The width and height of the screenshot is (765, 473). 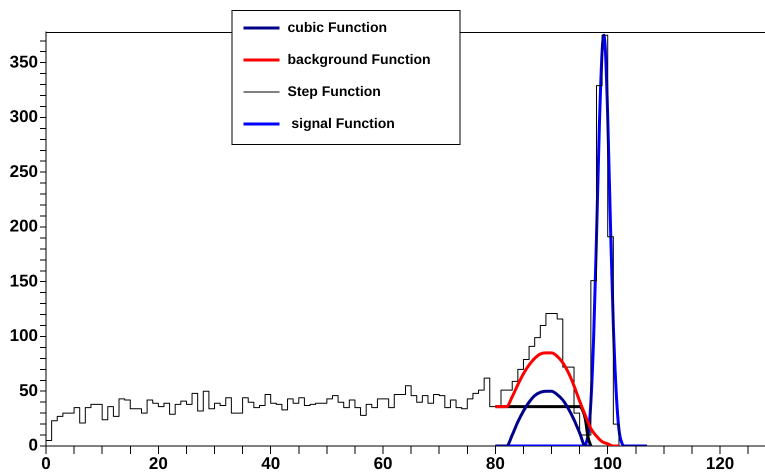 What do you see at coordinates (24, 280) in the screenshot?
I see `y-tick-label: 150` at bounding box center [24, 280].